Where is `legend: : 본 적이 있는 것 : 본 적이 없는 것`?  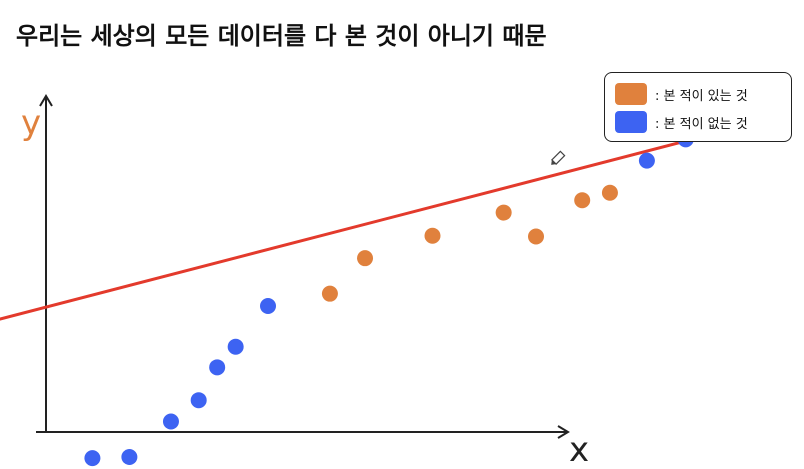
legend: : 본 적이 있는 것 : 본 적이 없는 것 is located at coordinates (698, 107).